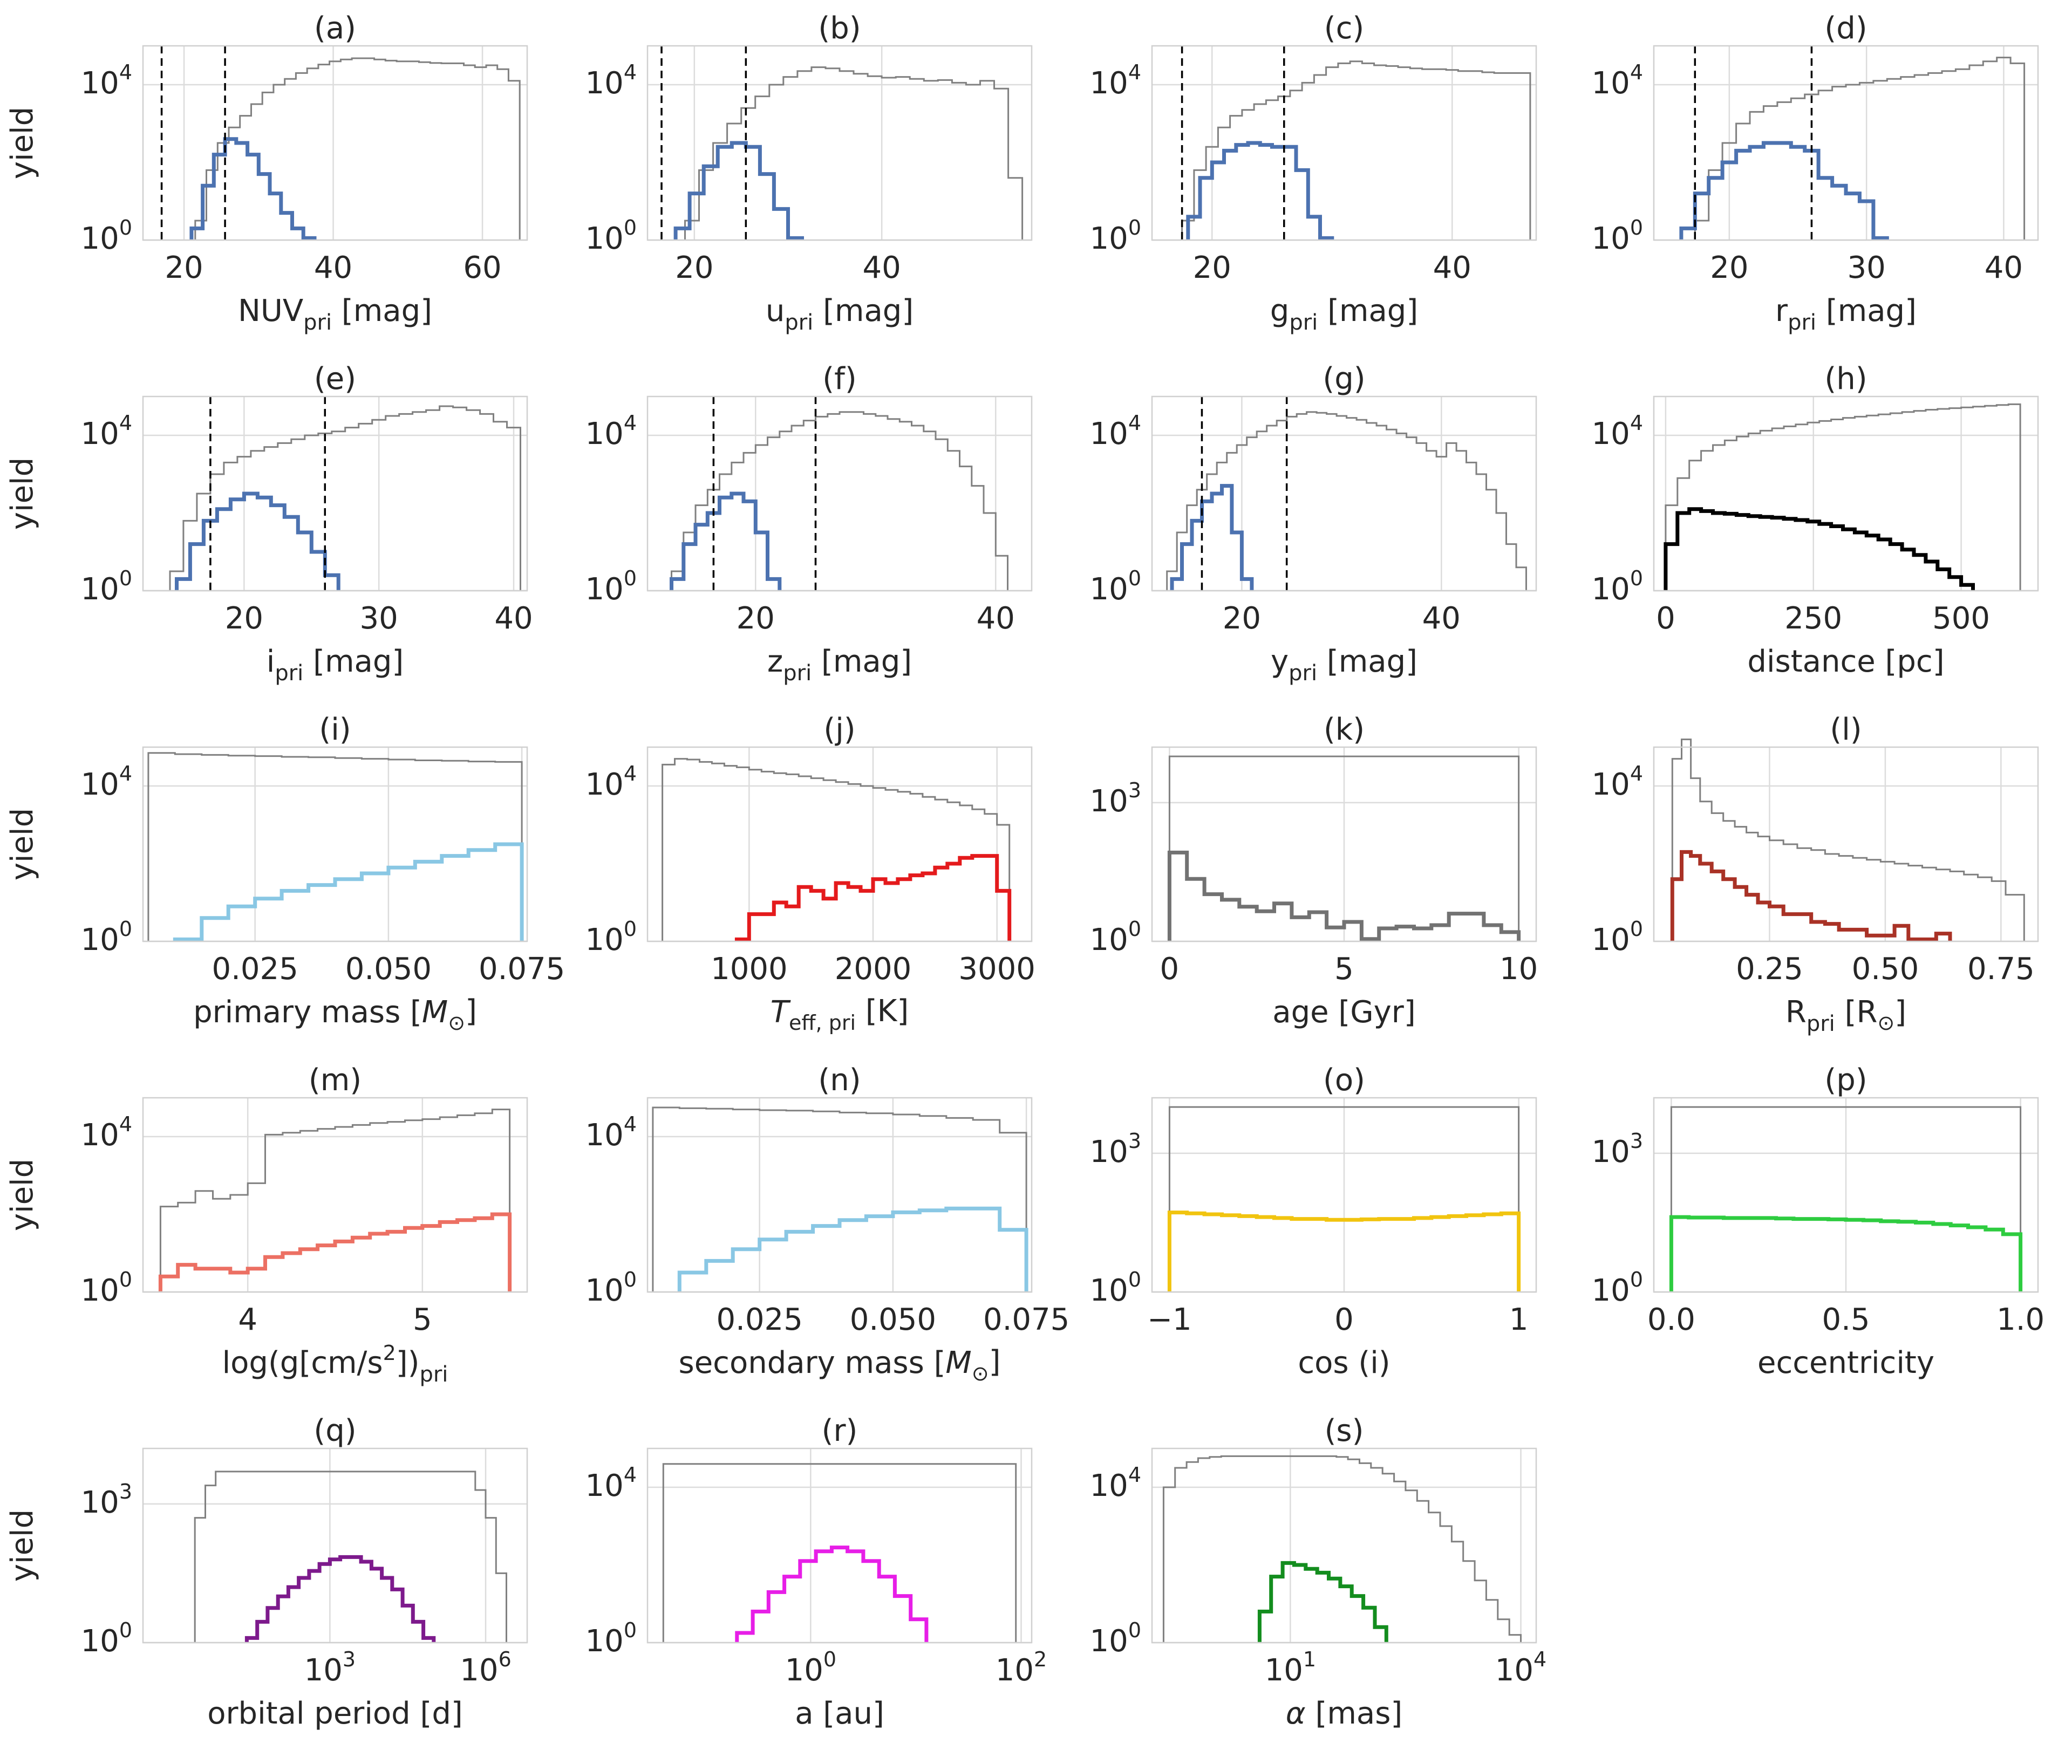 The image size is (2072, 1764). Describe the element at coordinates (1845, 1080) in the screenshot. I see `panel-title: (p)` at that location.